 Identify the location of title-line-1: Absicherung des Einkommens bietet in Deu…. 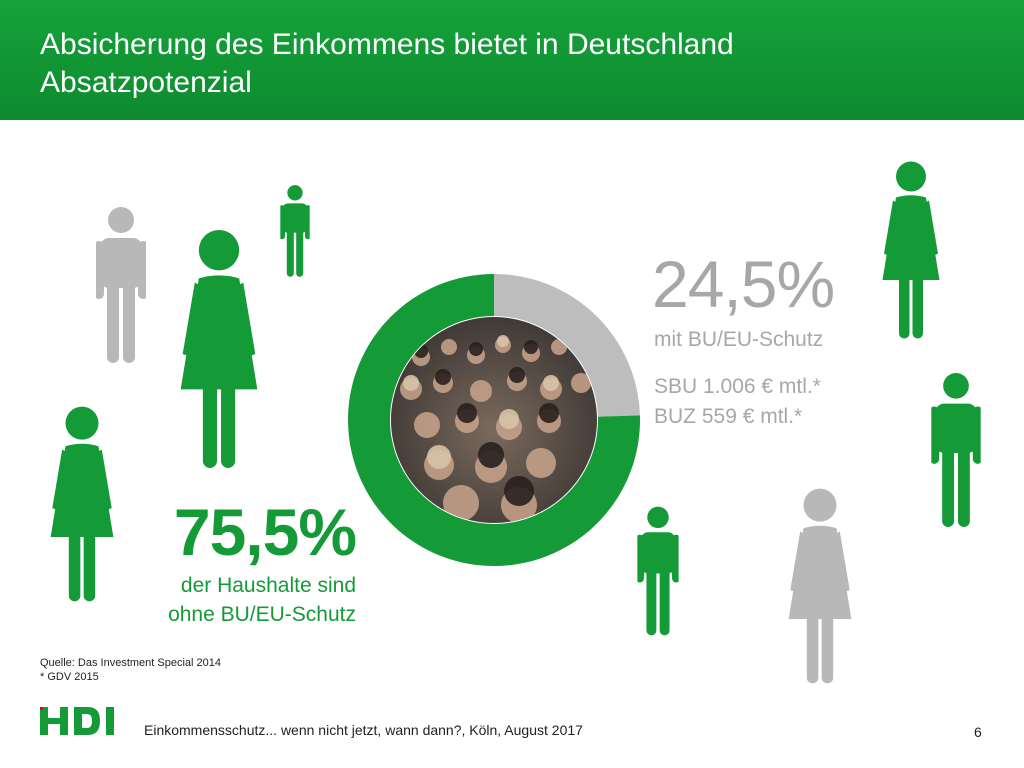
(387, 44).